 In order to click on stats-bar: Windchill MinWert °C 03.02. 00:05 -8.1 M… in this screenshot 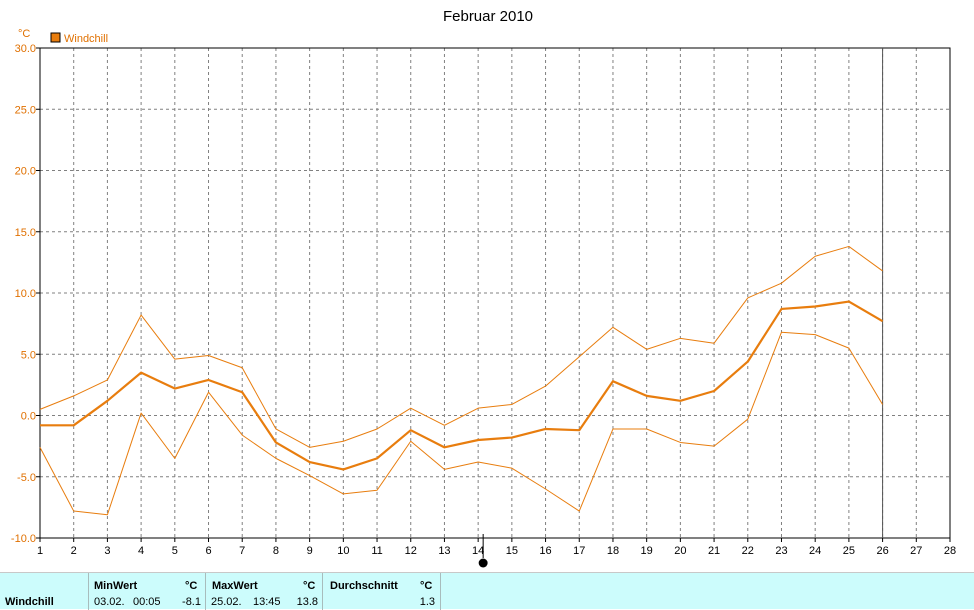, I will do `click(487, 591)`.